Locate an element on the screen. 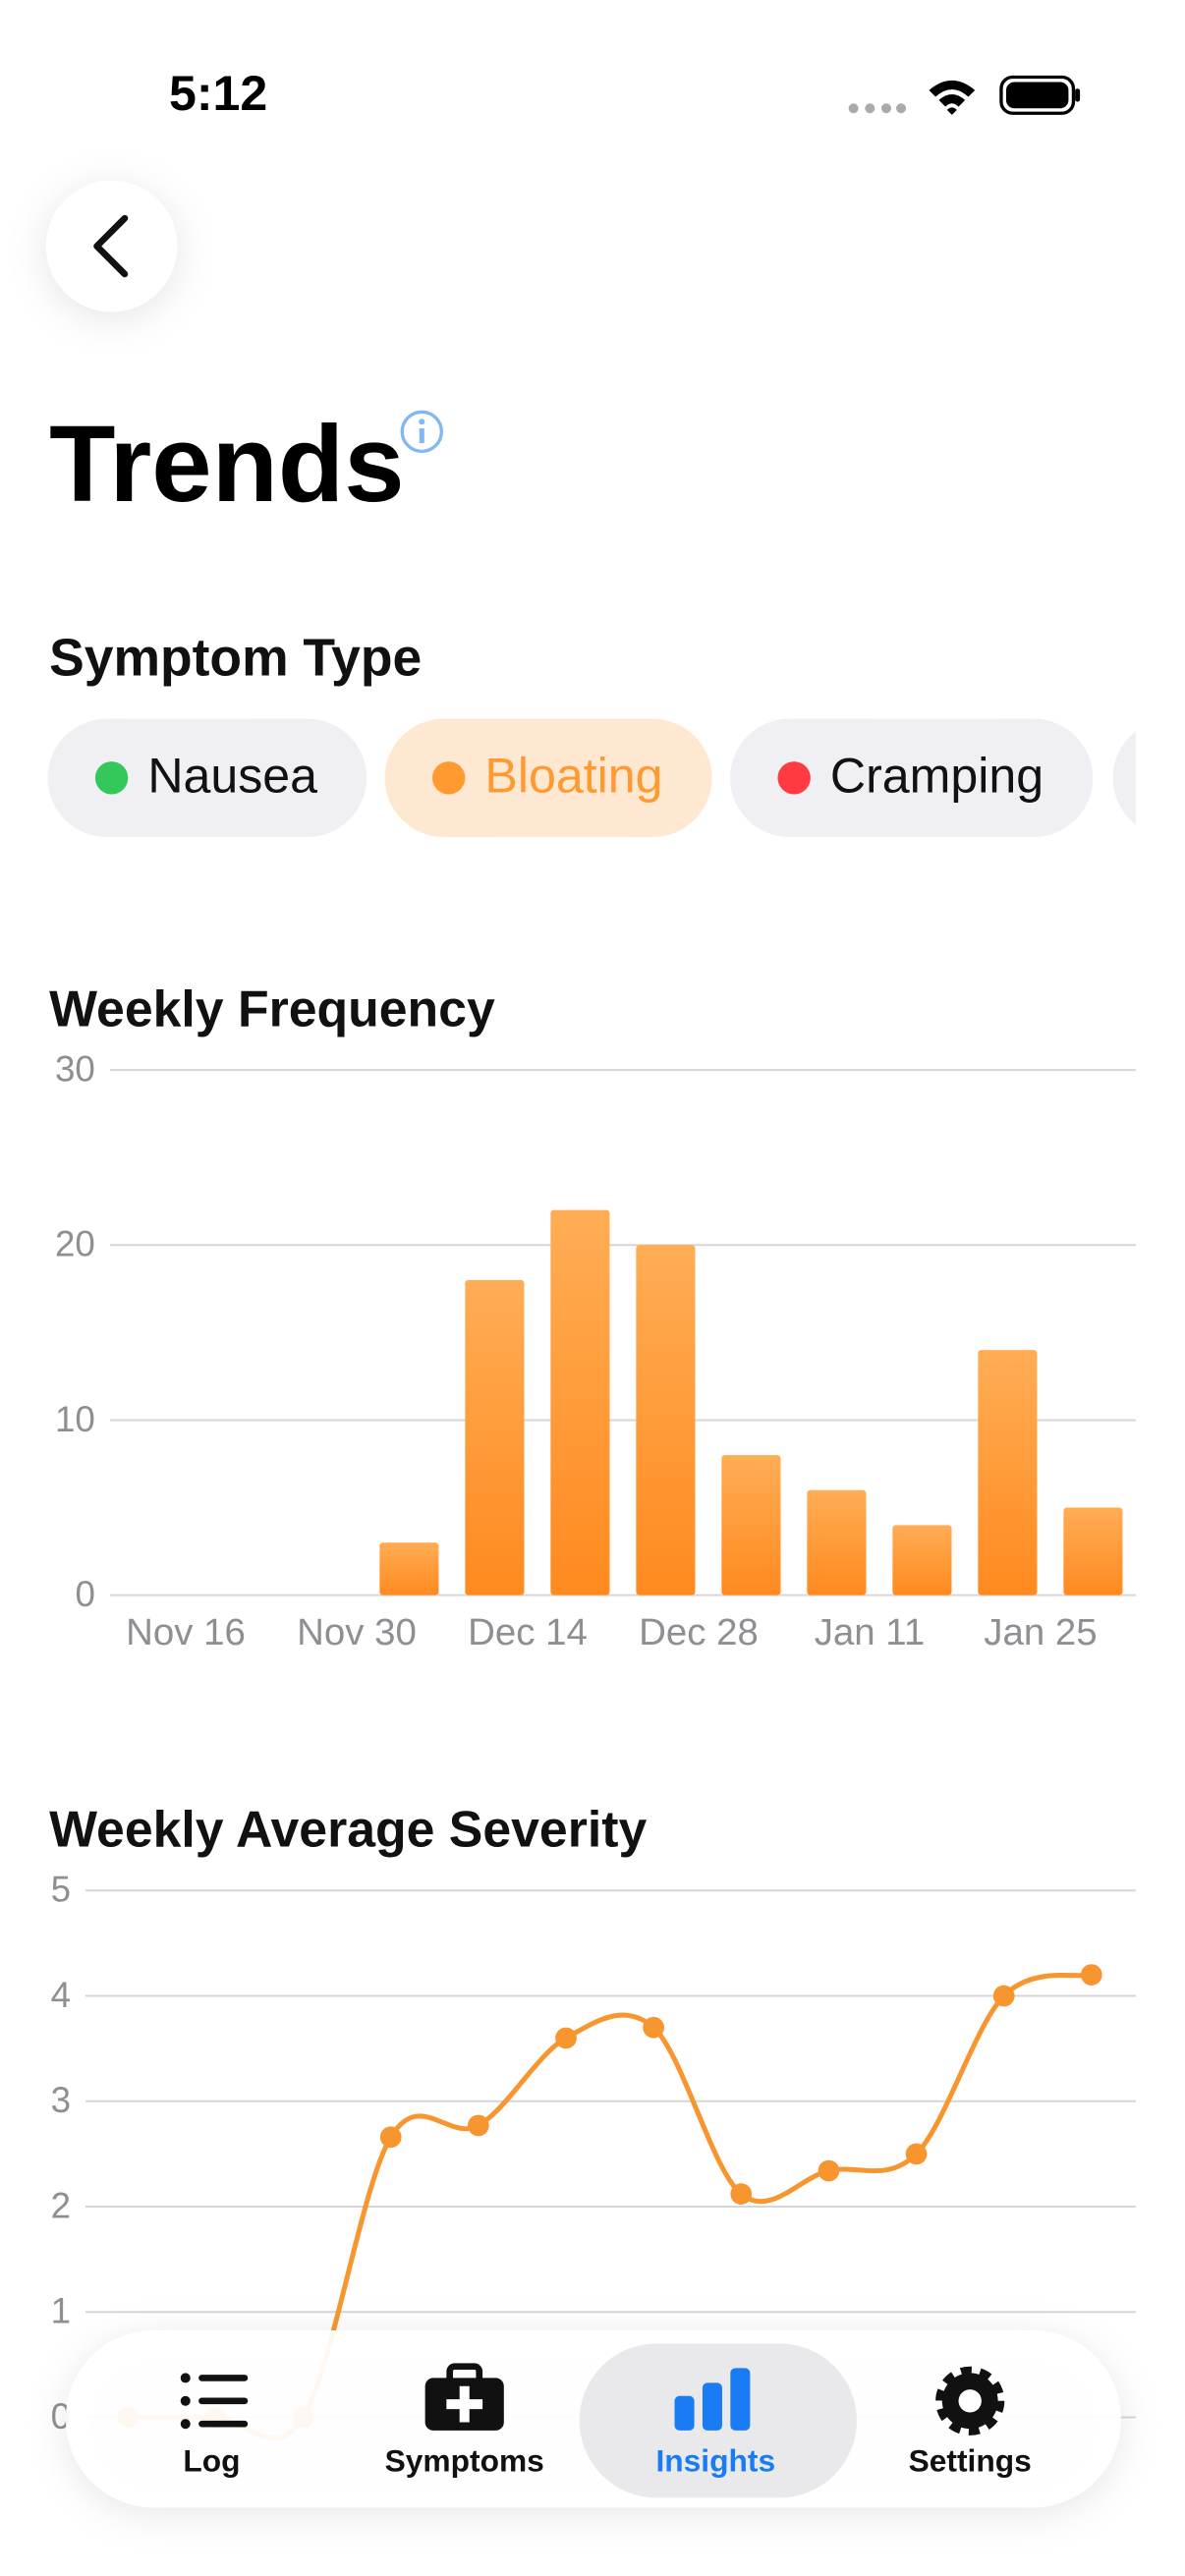 The height and width of the screenshot is (2576, 1185). tab-label: Insights is located at coordinates (715, 2461).